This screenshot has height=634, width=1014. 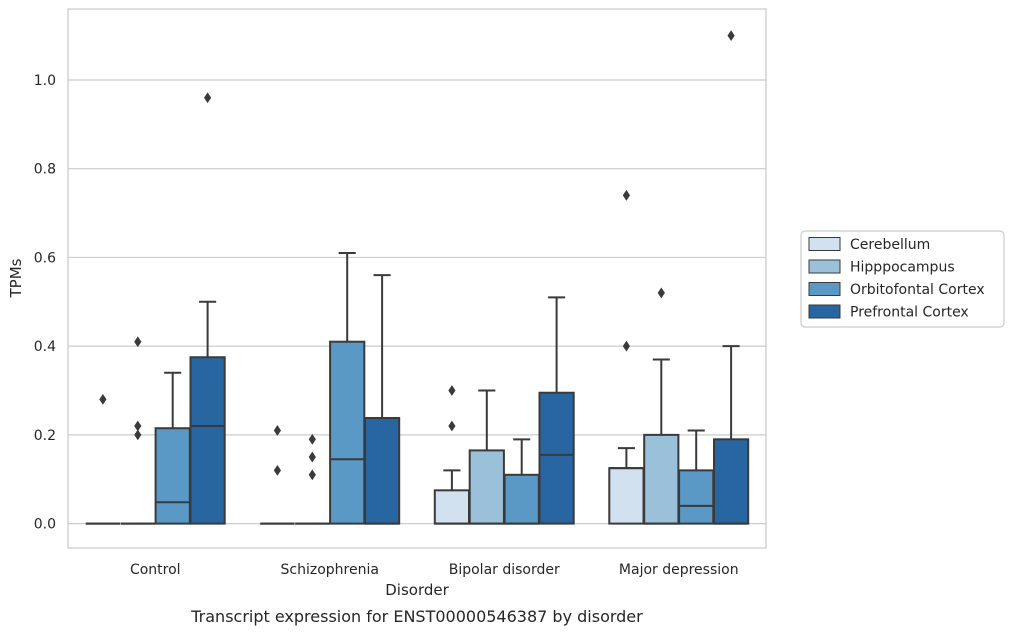 What do you see at coordinates (45, 436) in the screenshot?
I see `y-tick-label: 0.2` at bounding box center [45, 436].